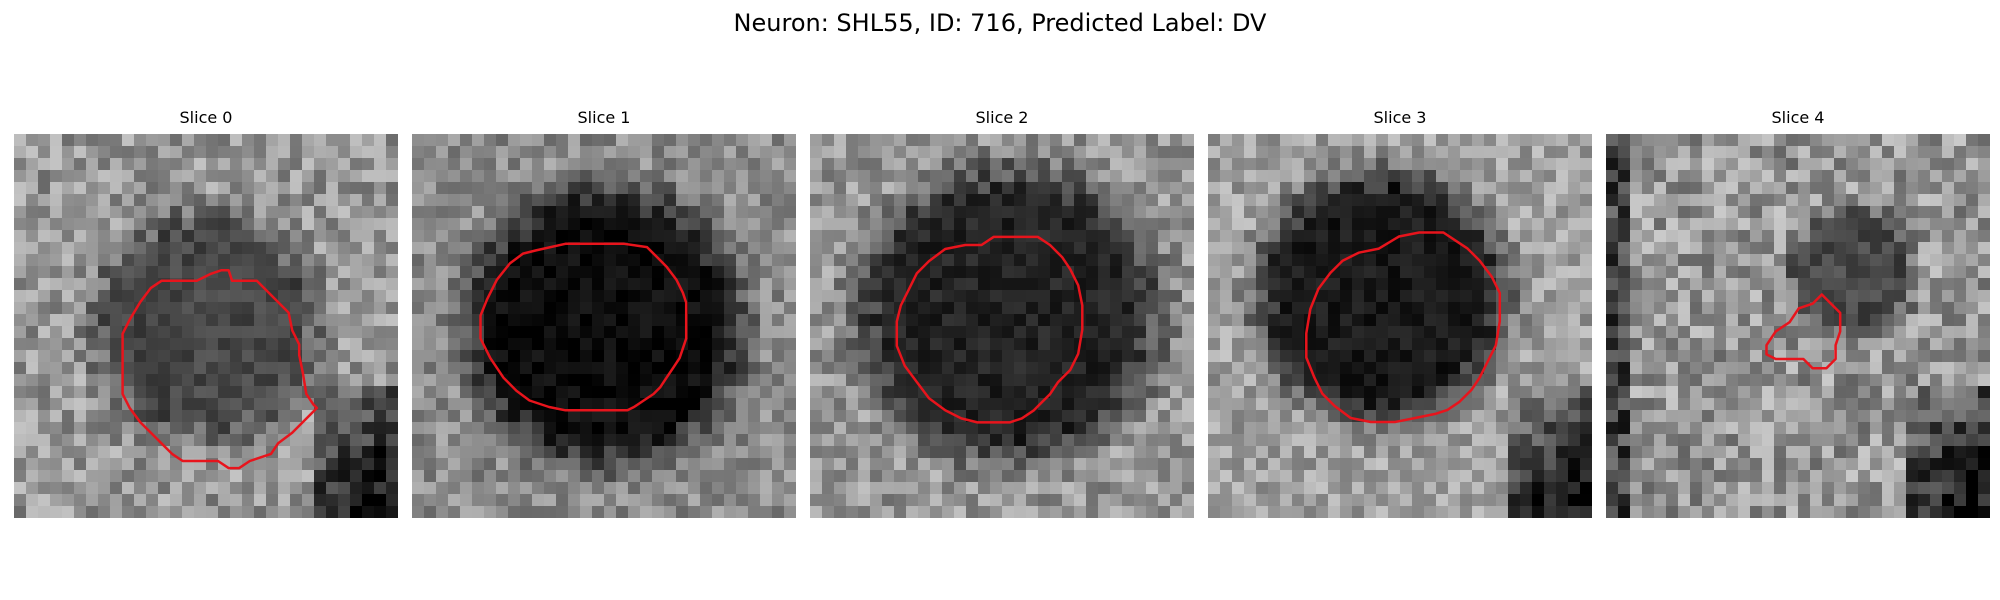  I want to click on slice-4-title: Slice 4, so click(1798, 117).